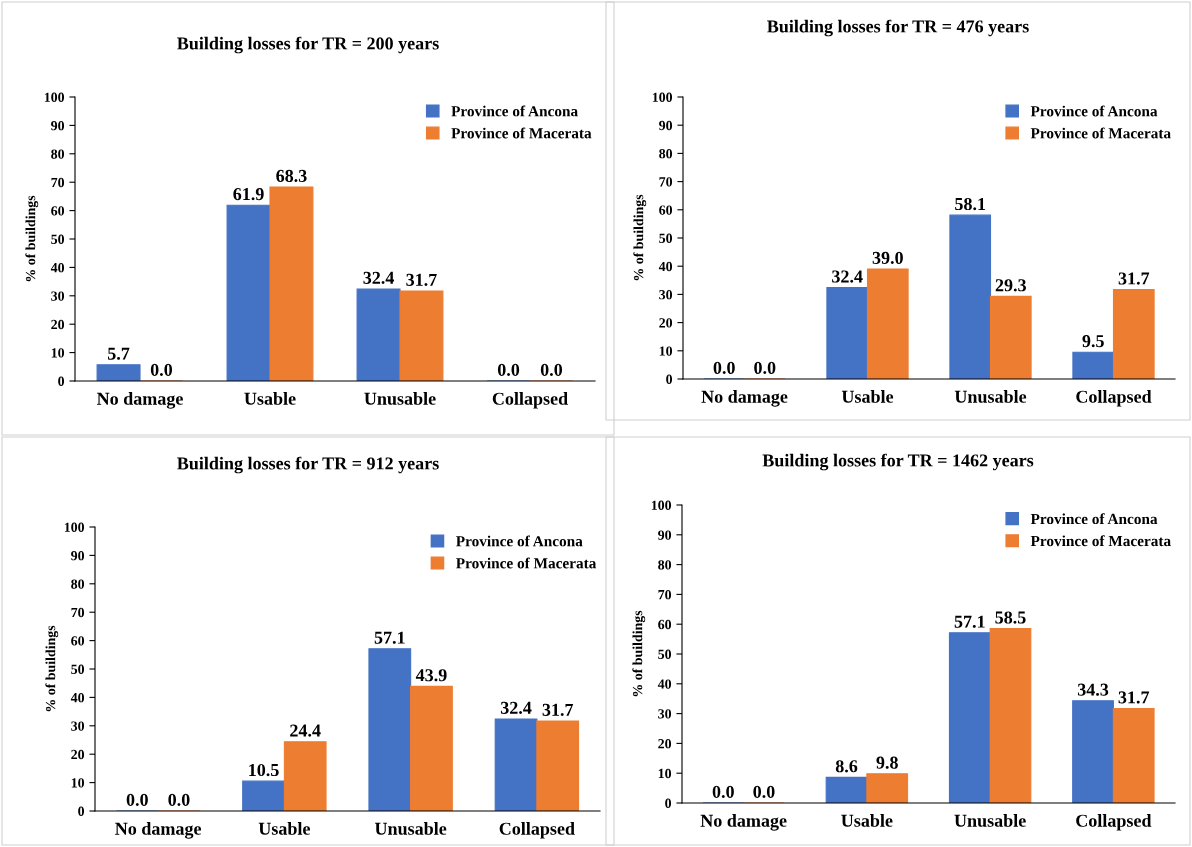 This screenshot has width=1192, height=847. I want to click on data-label: 61.9, so click(248, 194).